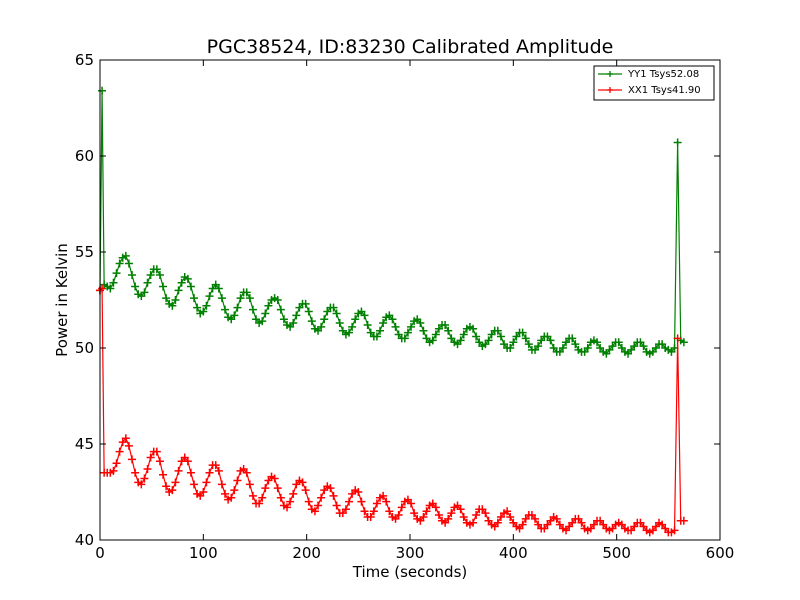 The height and width of the screenshot is (600, 800). I want to click on y-tick-label: 50, so click(84, 348).